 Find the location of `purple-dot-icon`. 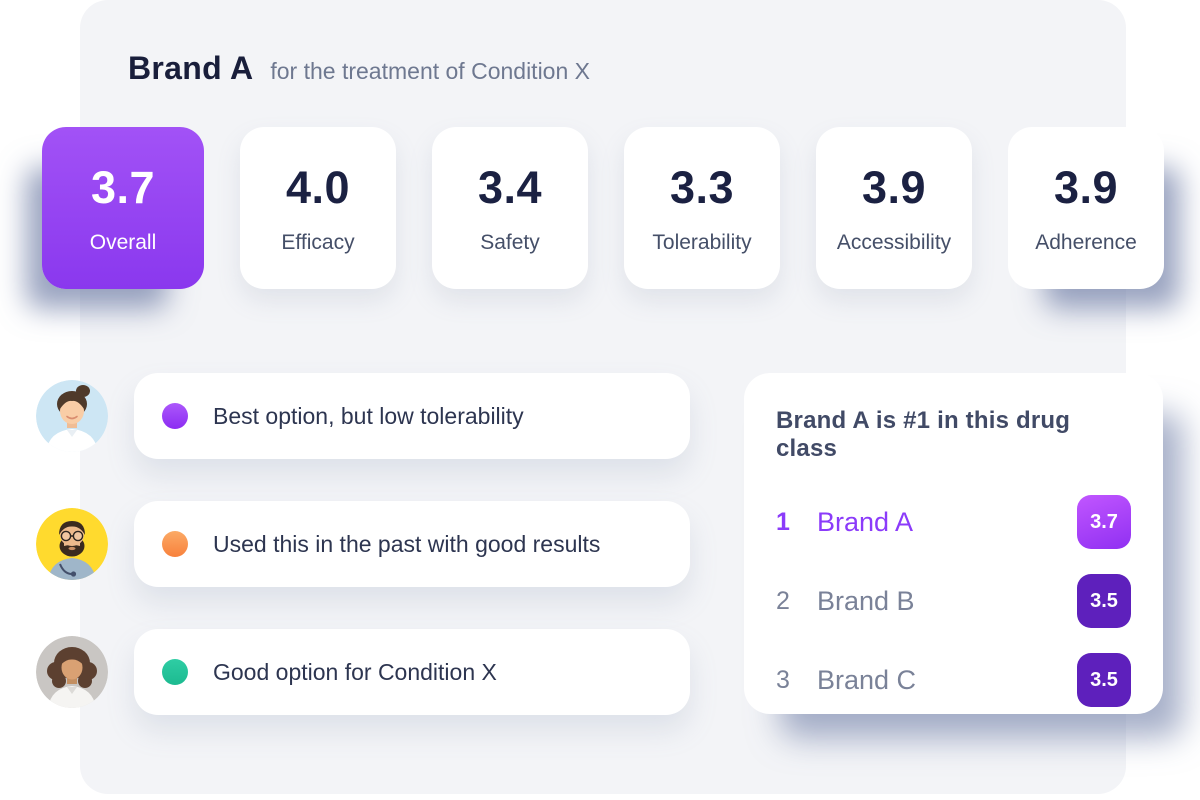

purple-dot-icon is located at coordinates (175, 416).